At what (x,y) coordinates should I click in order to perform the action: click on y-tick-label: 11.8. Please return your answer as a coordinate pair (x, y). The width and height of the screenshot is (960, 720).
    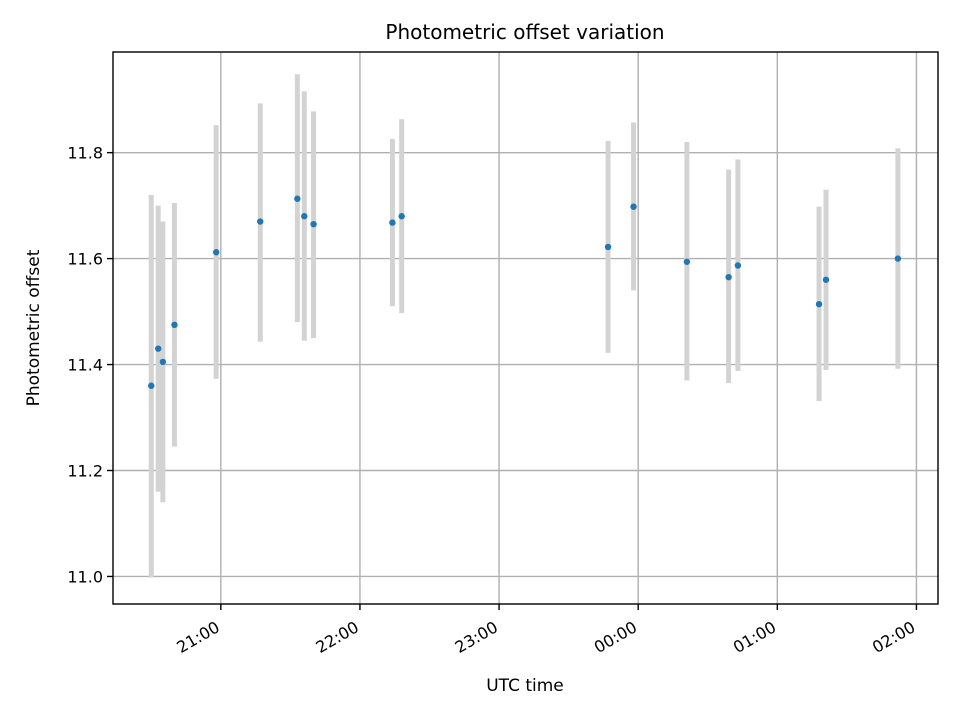
    Looking at the image, I should click on (85, 153).